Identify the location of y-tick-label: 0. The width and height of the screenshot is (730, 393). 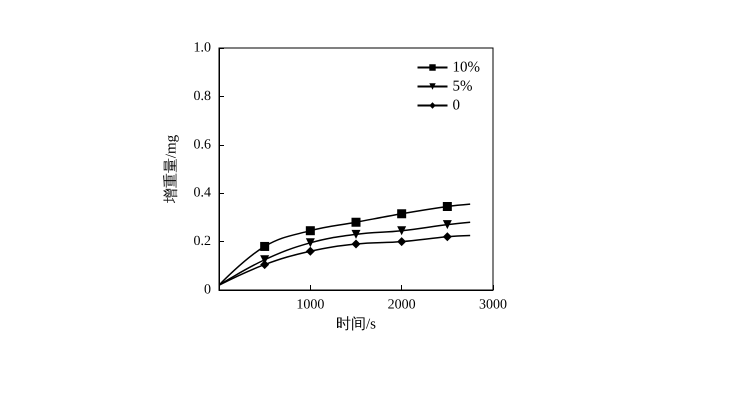
(207, 290).